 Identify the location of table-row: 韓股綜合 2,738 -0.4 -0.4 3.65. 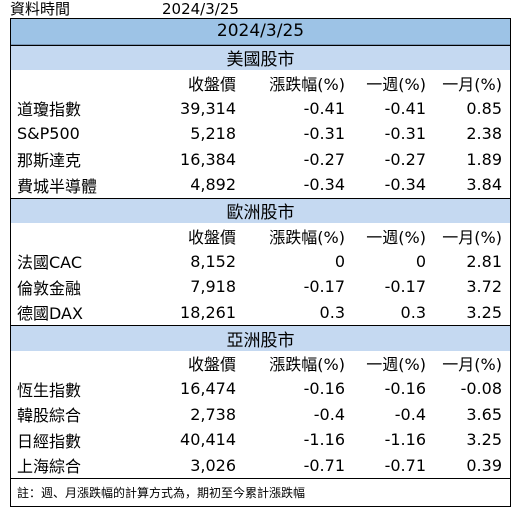
(260, 415).